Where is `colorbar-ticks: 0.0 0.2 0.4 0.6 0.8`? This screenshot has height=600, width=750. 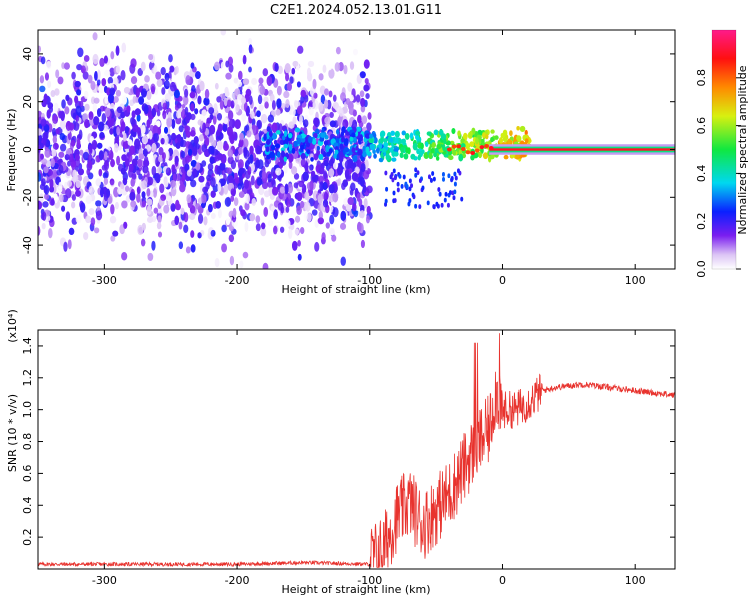
colorbar-ticks: 0.0 0.2 0.4 0.6 0.8 is located at coordinates (718, 173).